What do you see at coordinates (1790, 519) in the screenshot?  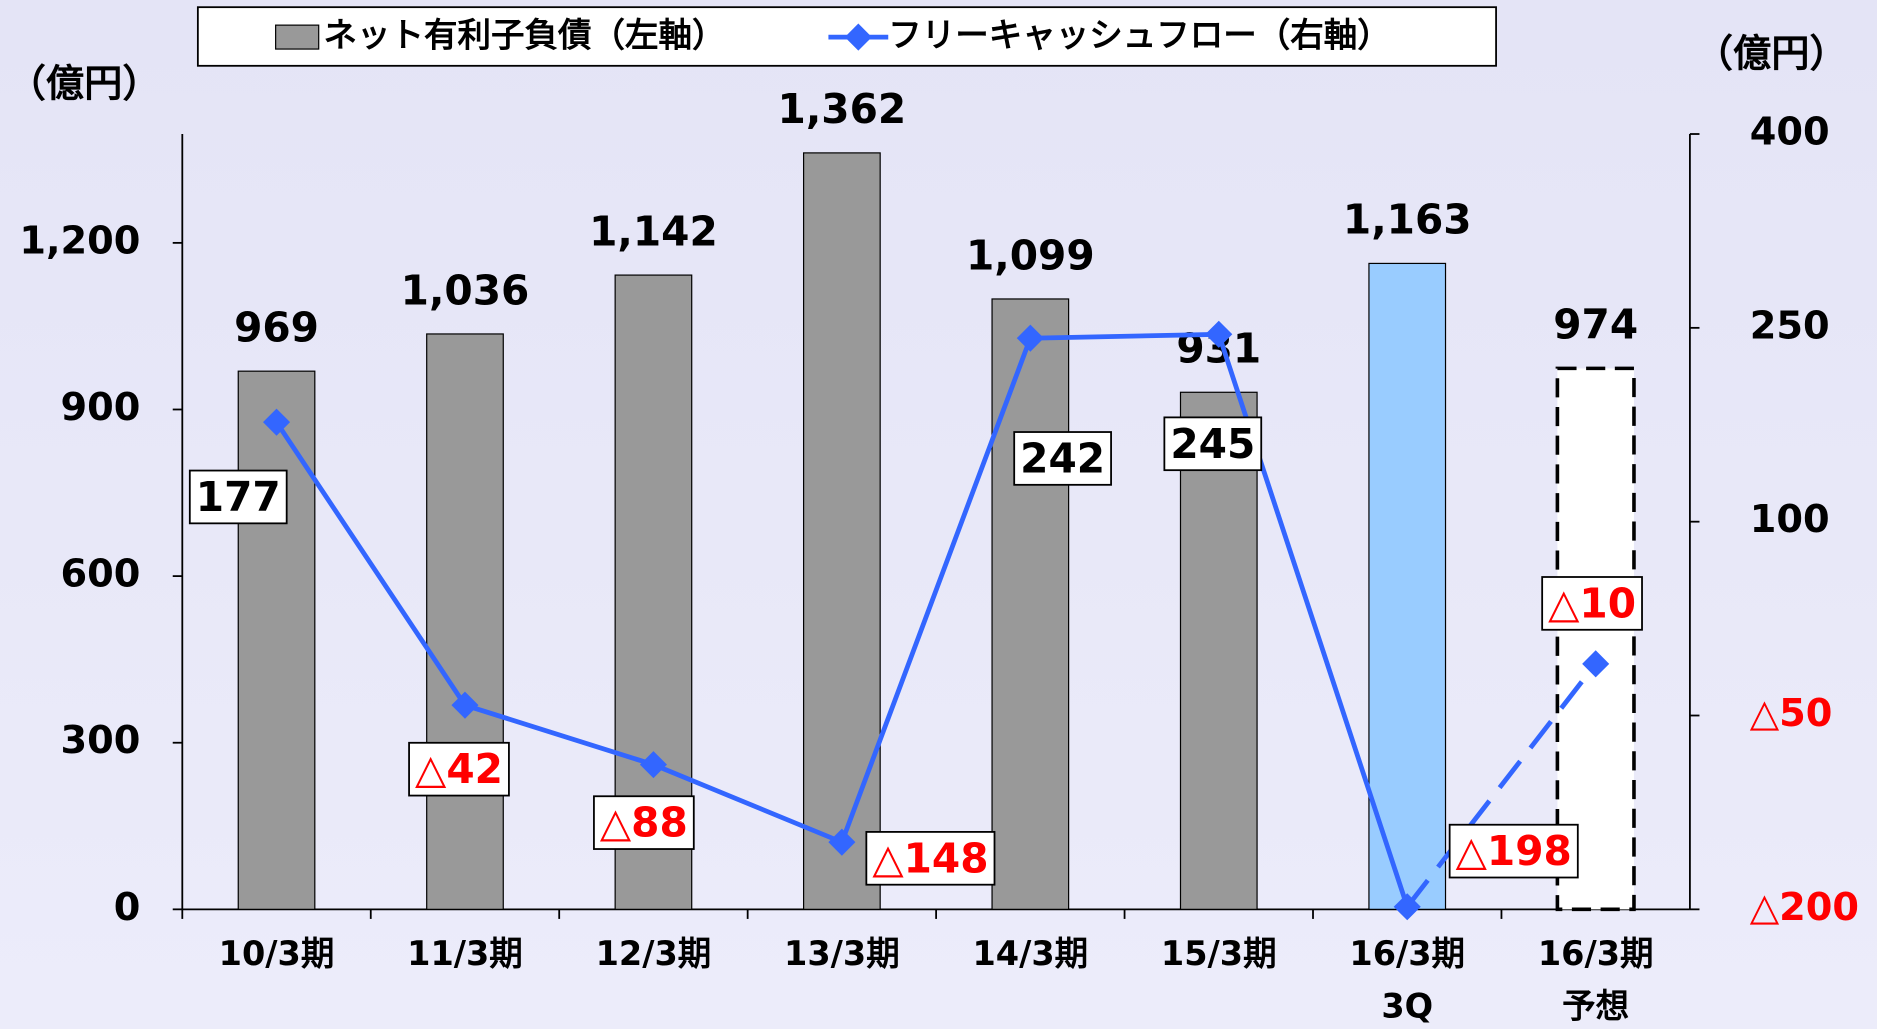 I see `y2-tick-label: 100` at bounding box center [1790, 519].